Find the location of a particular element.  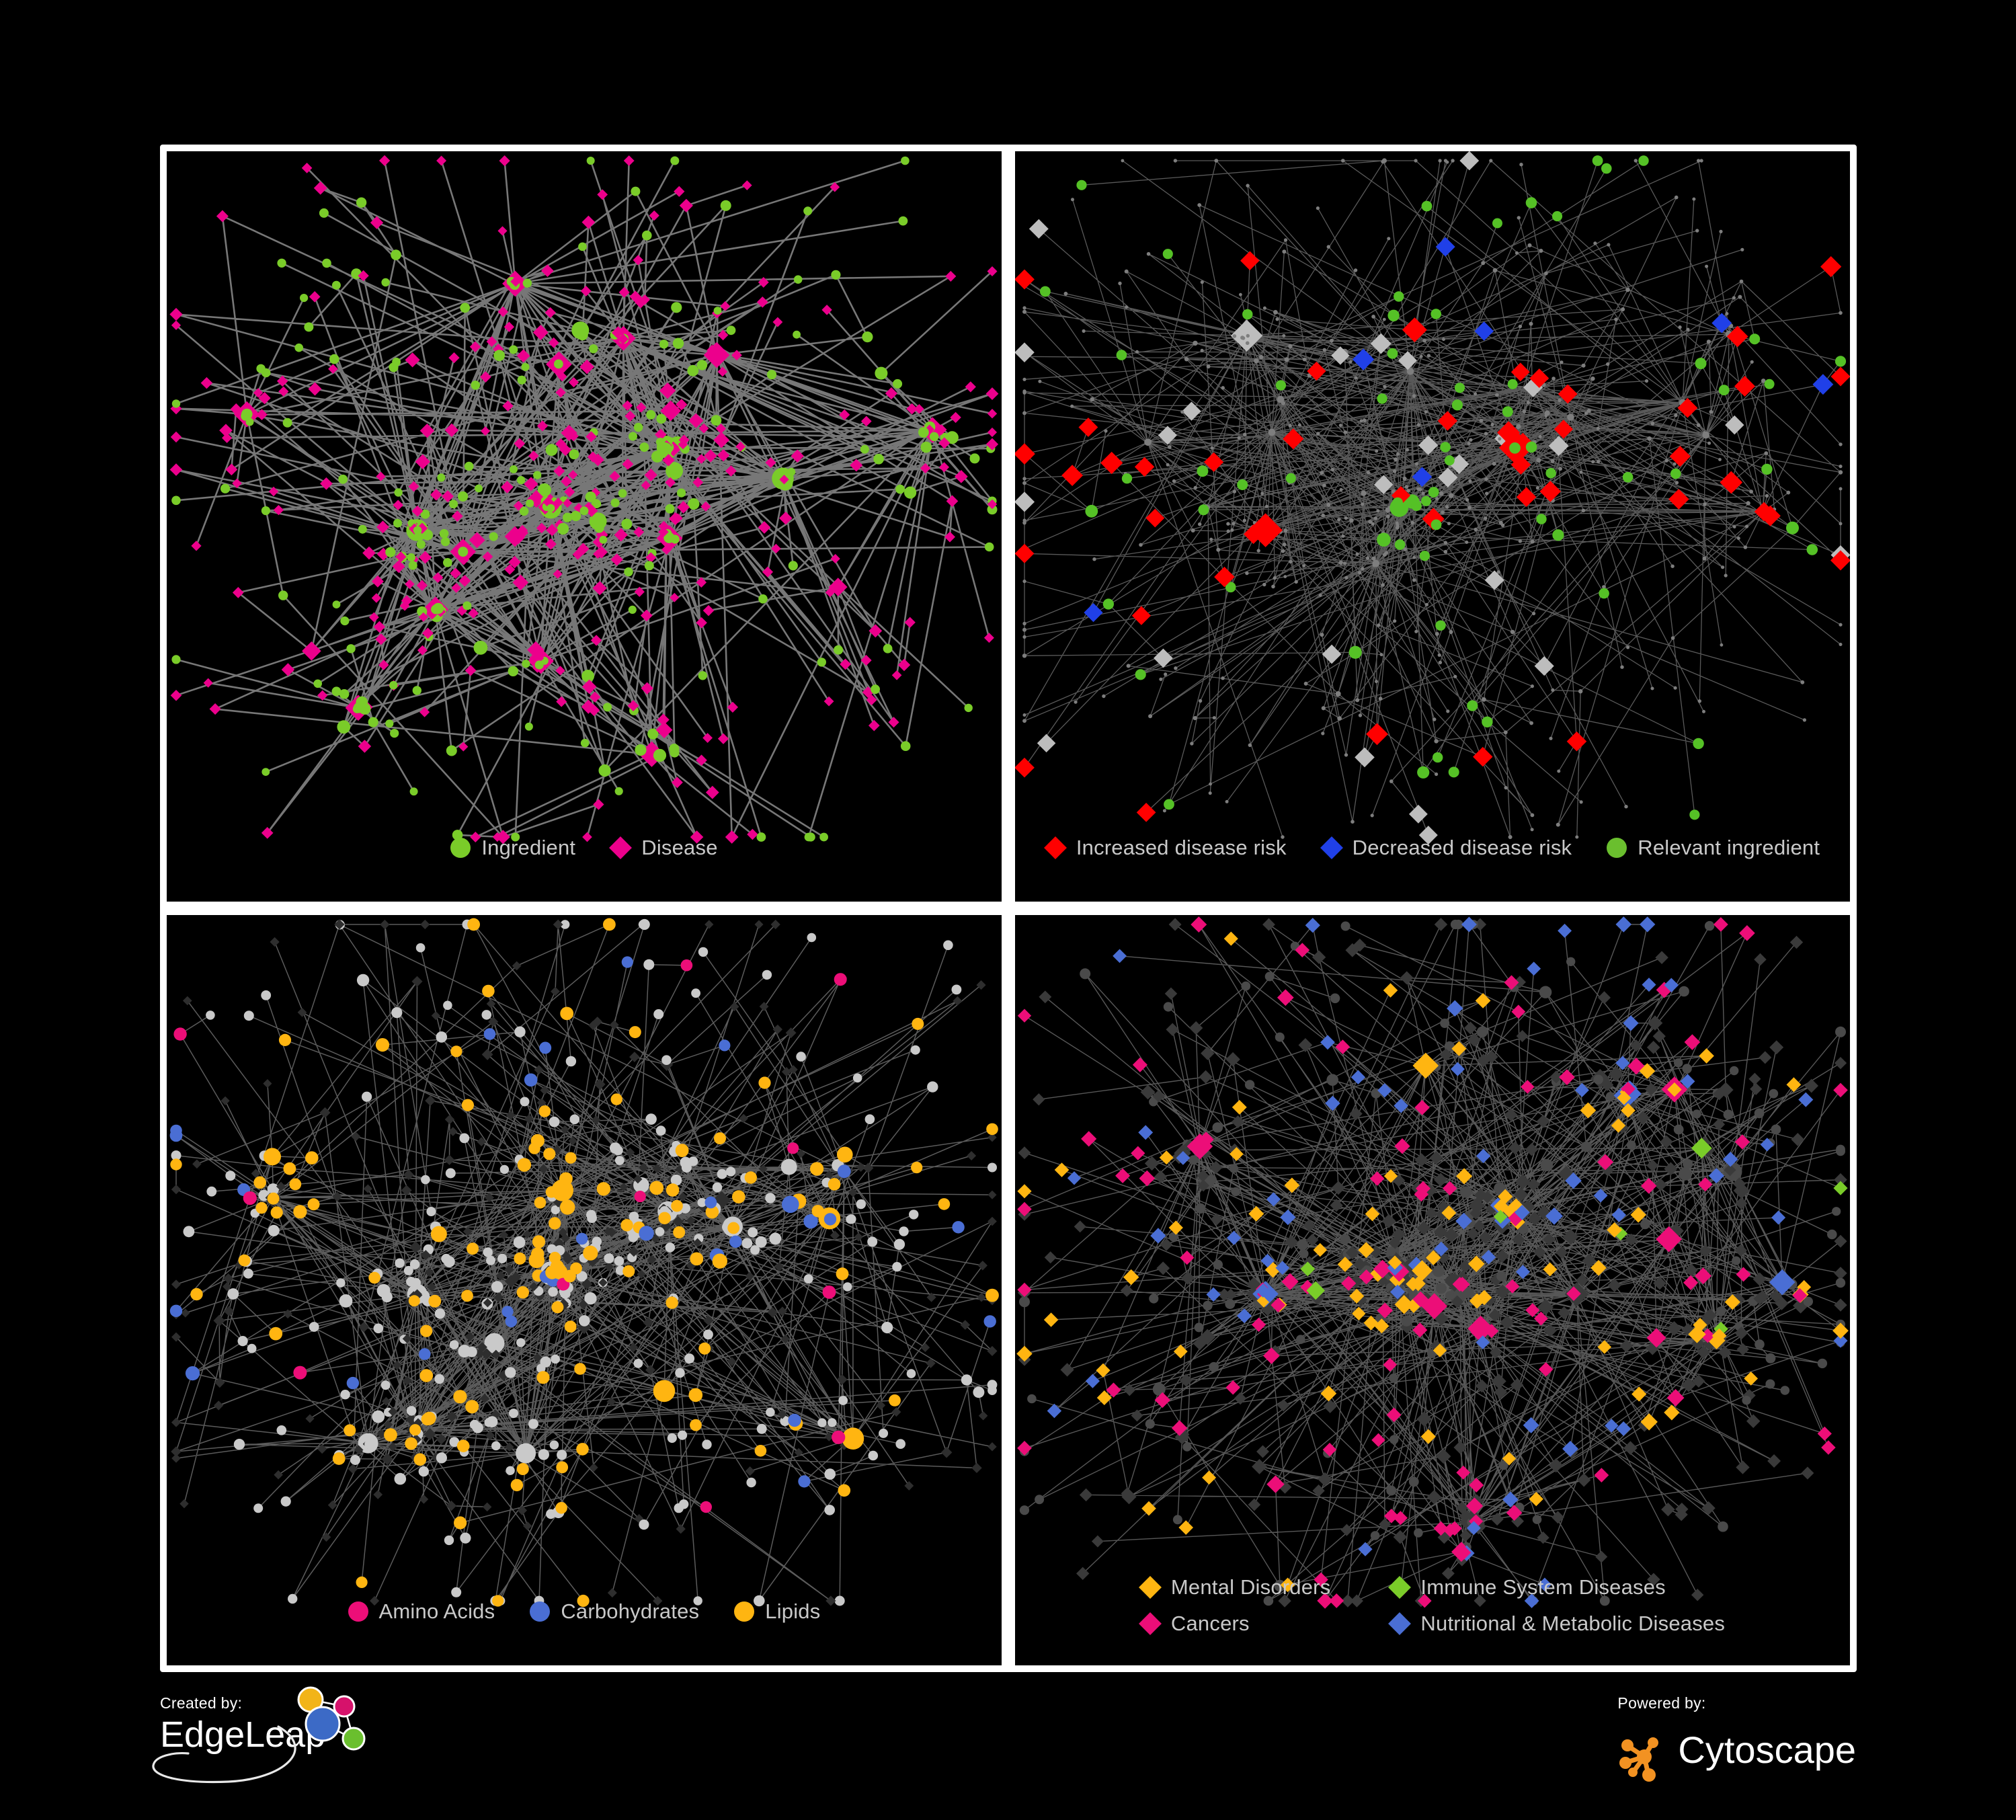

created-by-edgeleap-brand: Created by: EdgeLeap is located at coordinates (259, 1735).